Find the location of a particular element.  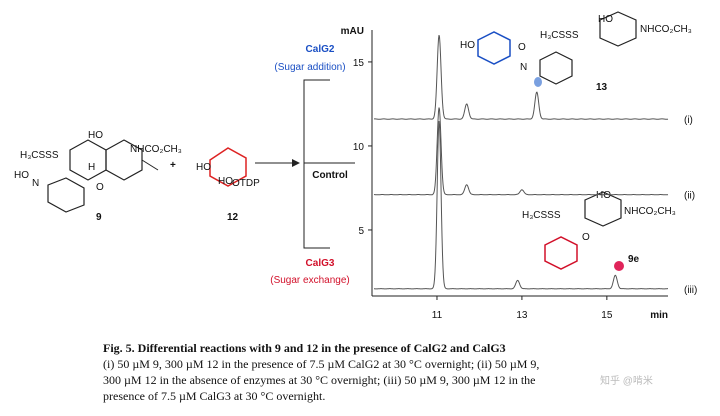

compound-number: 13 is located at coordinates (602, 87).